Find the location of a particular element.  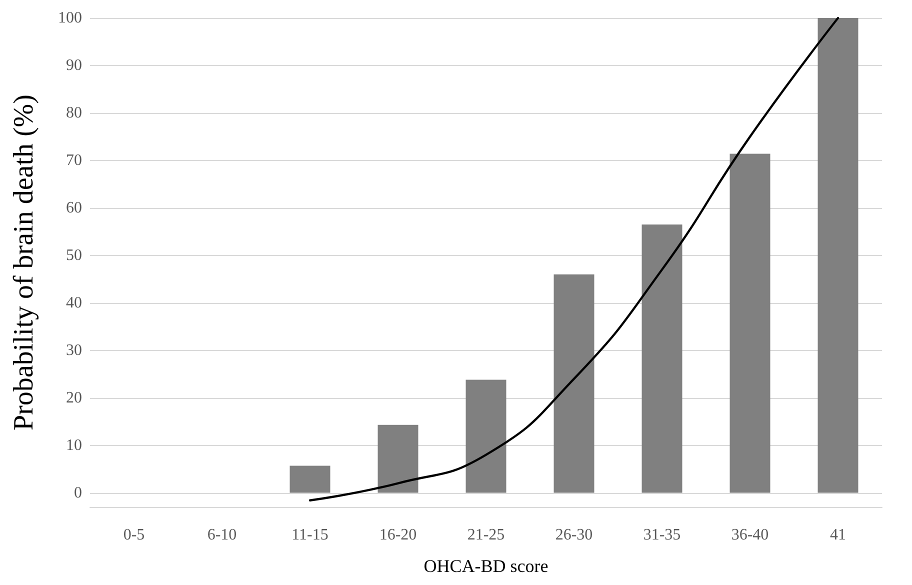

y-tick-label: 60 is located at coordinates (74, 207).